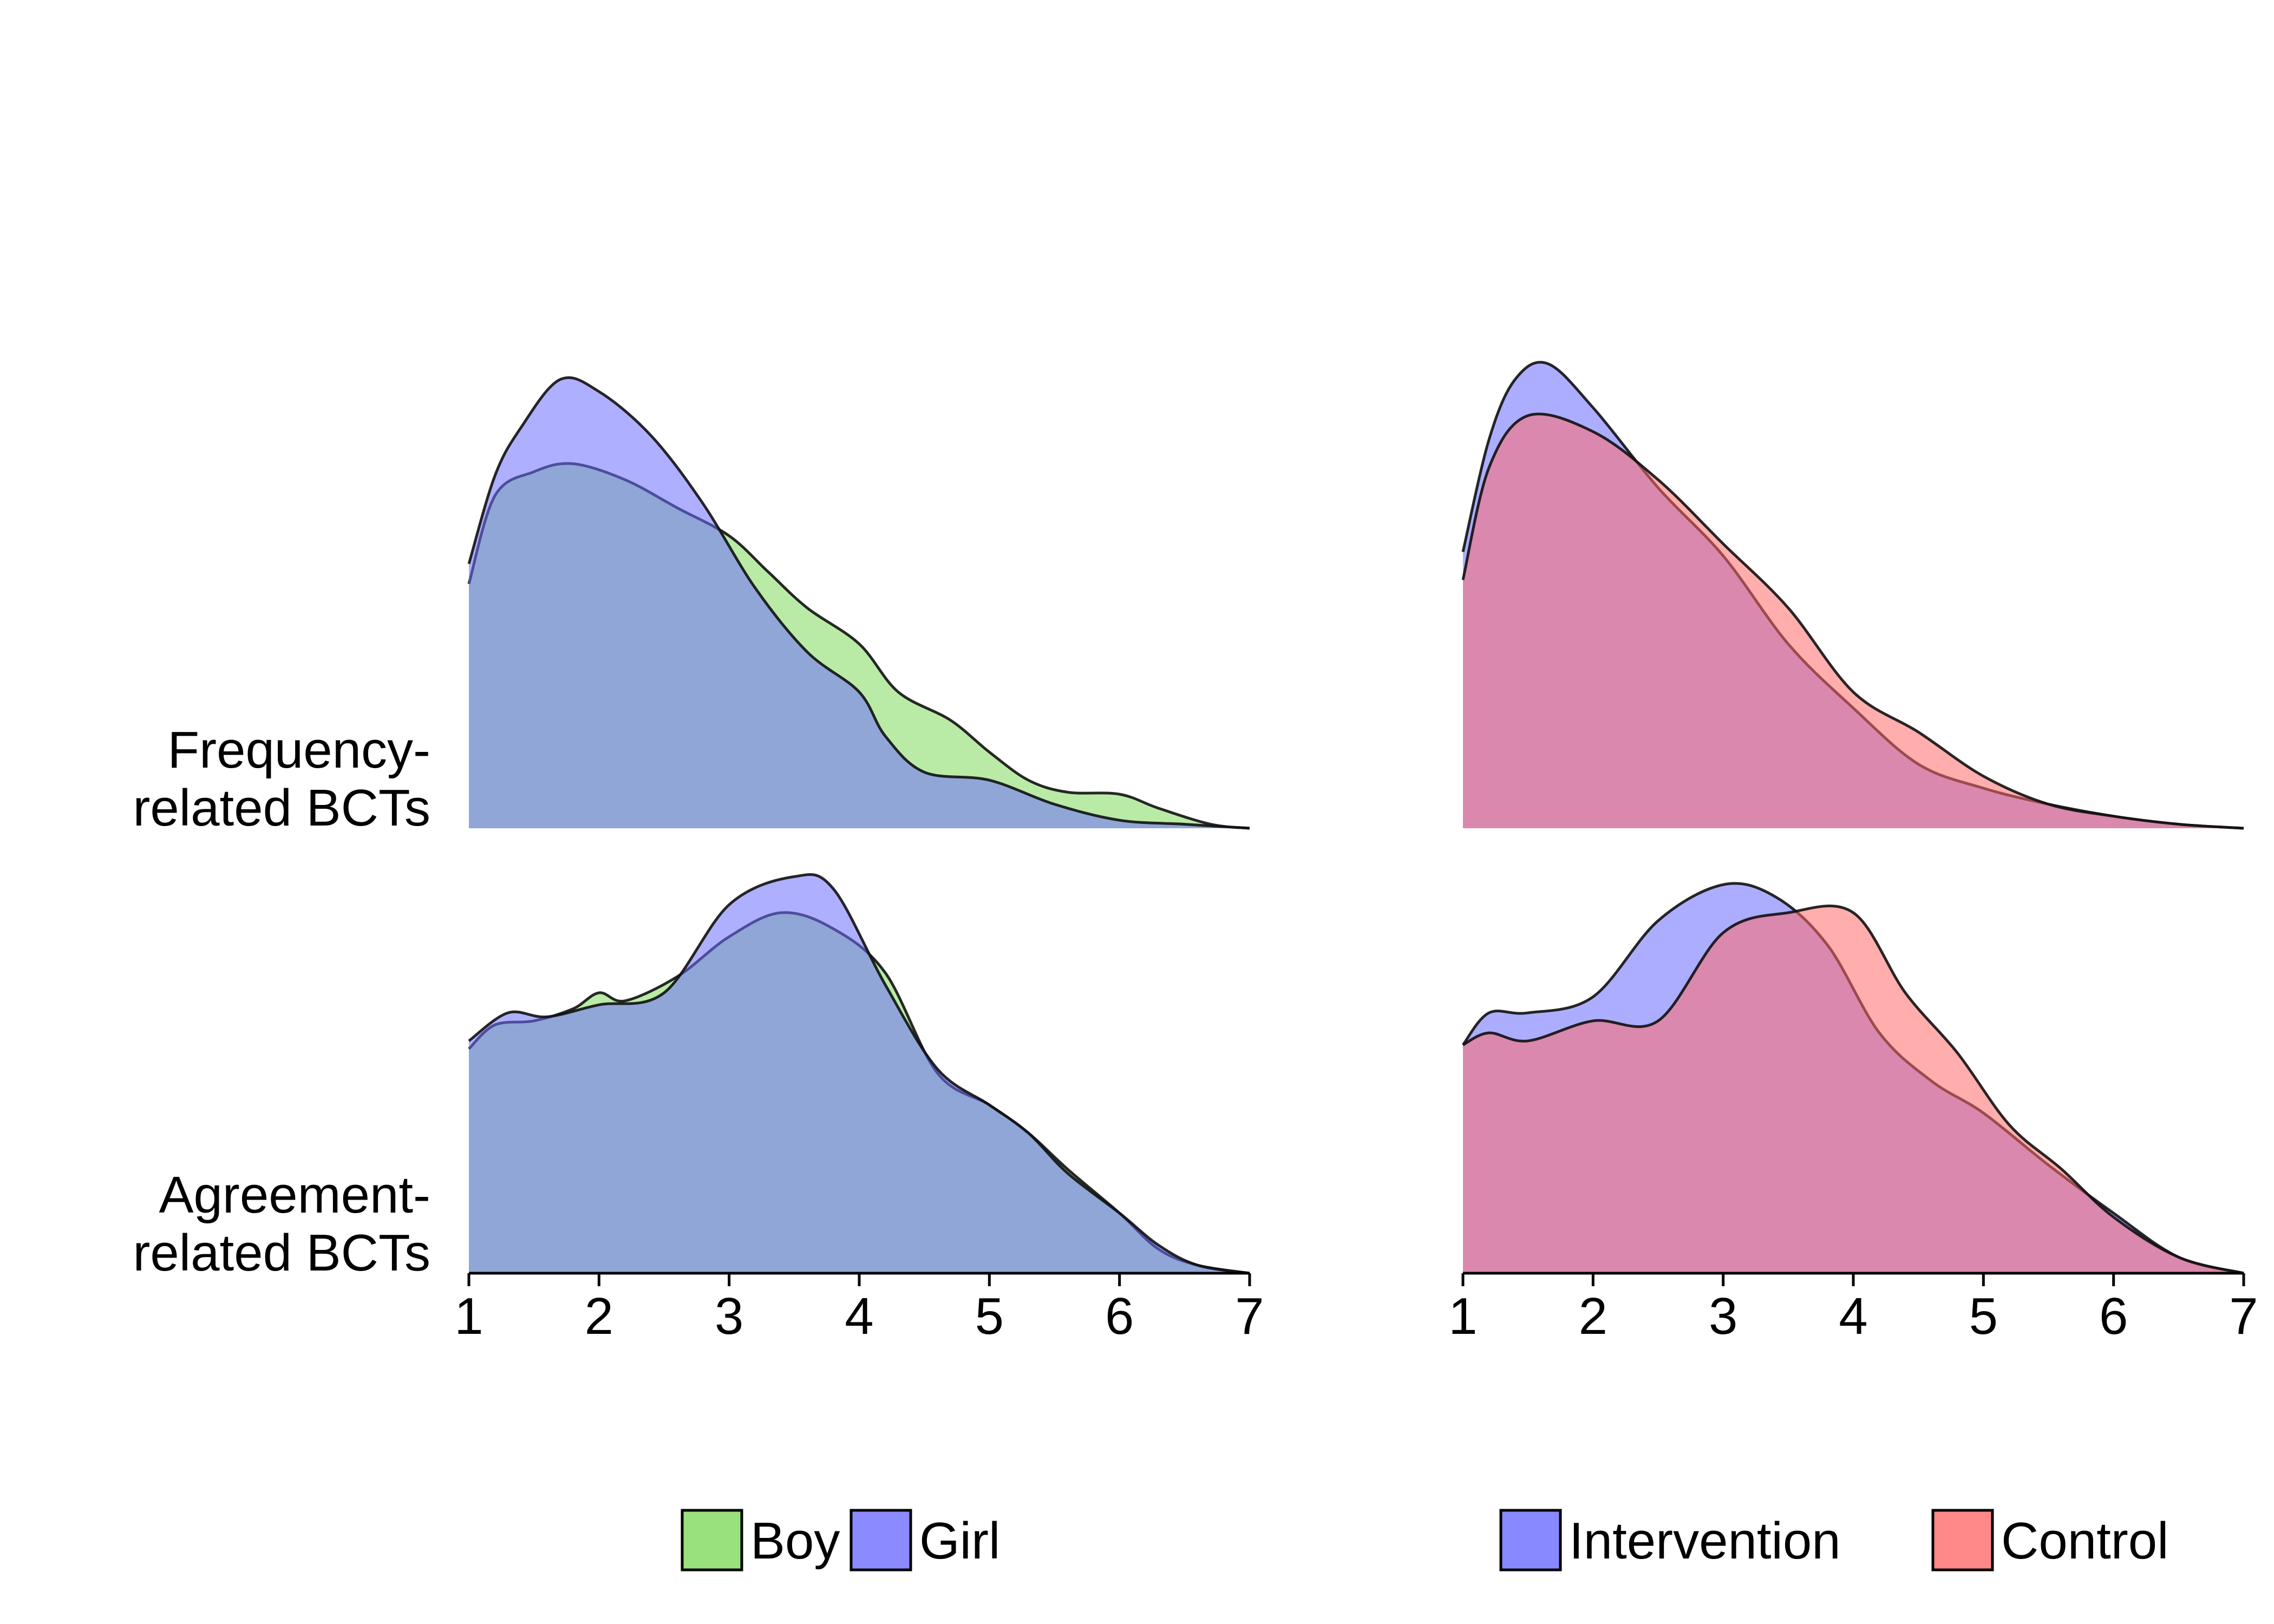  I want to click on legend-swatch-girl, so click(881, 1540).